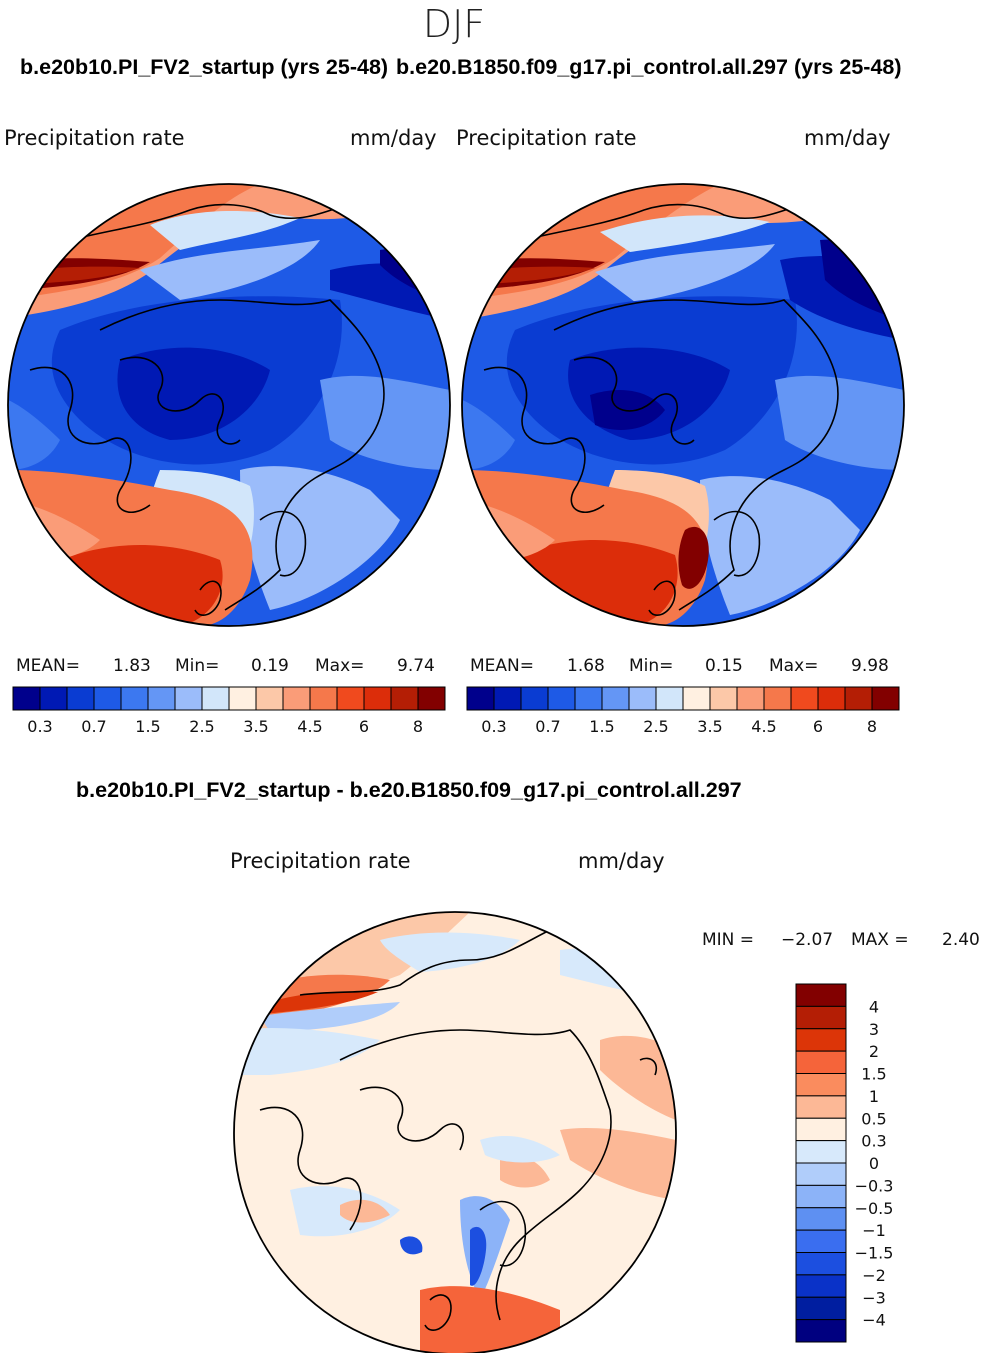 The image size is (991, 1353). What do you see at coordinates (204, 67) in the screenshot?
I see `left-run-title: b.e20b10.PI_FV2_startup (yrs 25-48)` at bounding box center [204, 67].